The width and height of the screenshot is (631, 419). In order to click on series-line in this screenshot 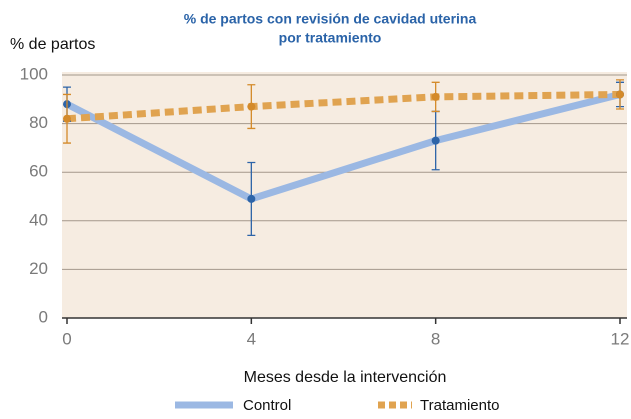, I will do `click(343, 106)`.